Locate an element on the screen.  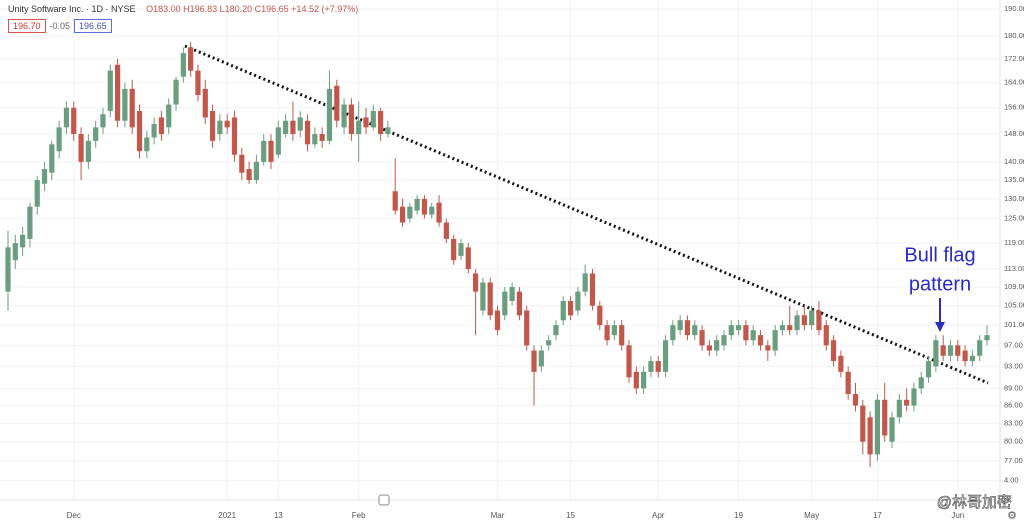
arrow-head is located at coordinates (940, 327).